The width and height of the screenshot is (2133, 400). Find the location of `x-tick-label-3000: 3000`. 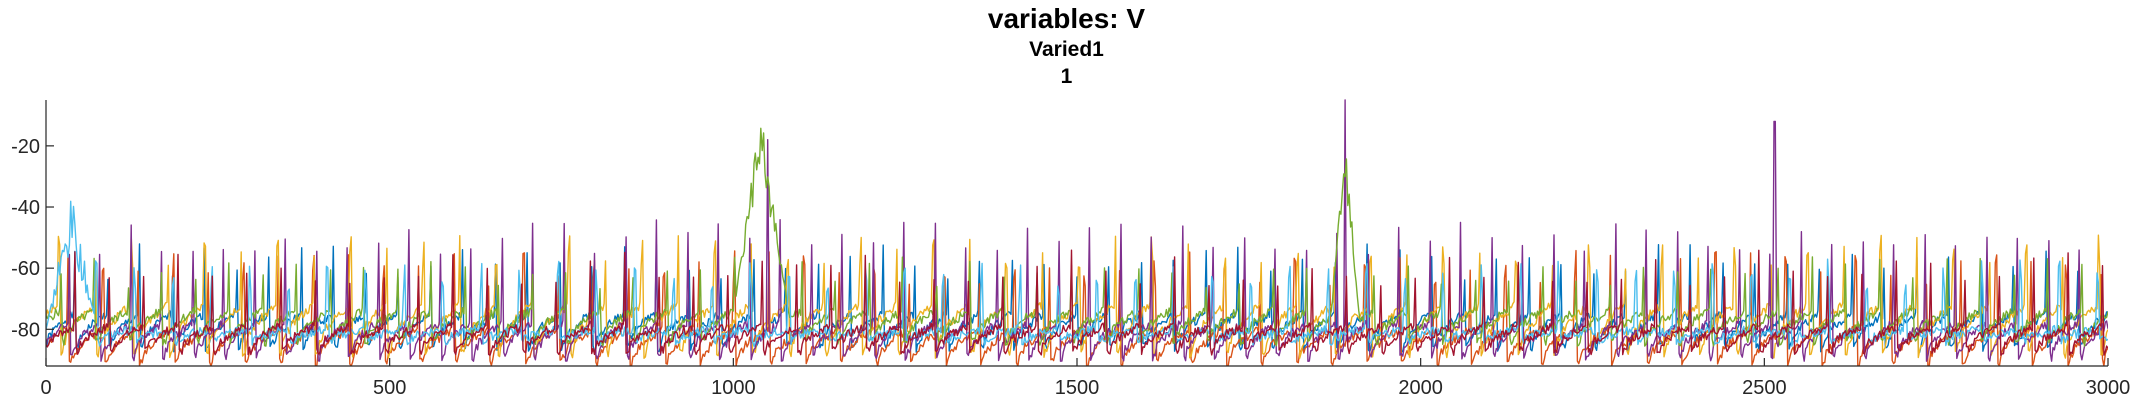

x-tick-label-3000: 3000 is located at coordinates (2108, 388).